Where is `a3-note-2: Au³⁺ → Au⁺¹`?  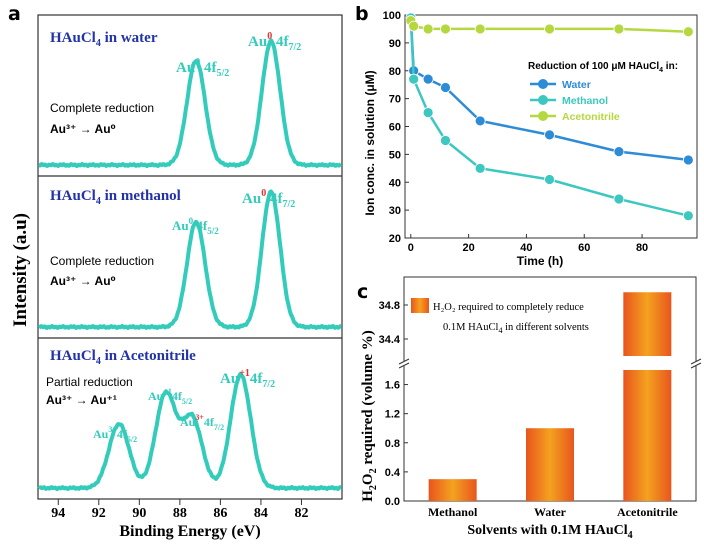
a3-note-2: Au³⁺ → Au⁺¹ is located at coordinates (81, 400).